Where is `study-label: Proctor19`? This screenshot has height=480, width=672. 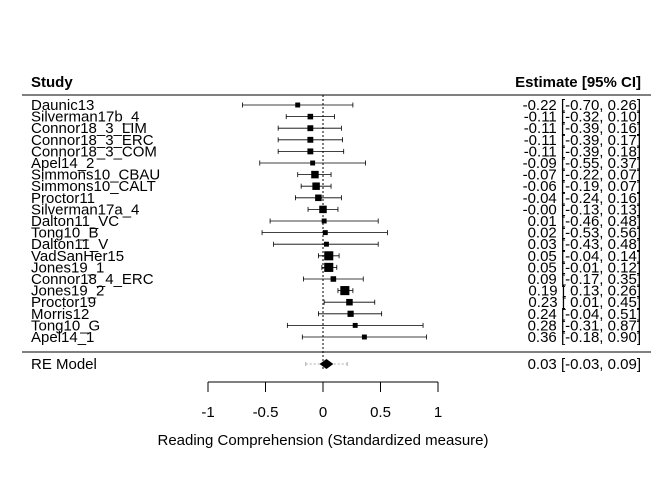 study-label: Proctor19 is located at coordinates (63, 302).